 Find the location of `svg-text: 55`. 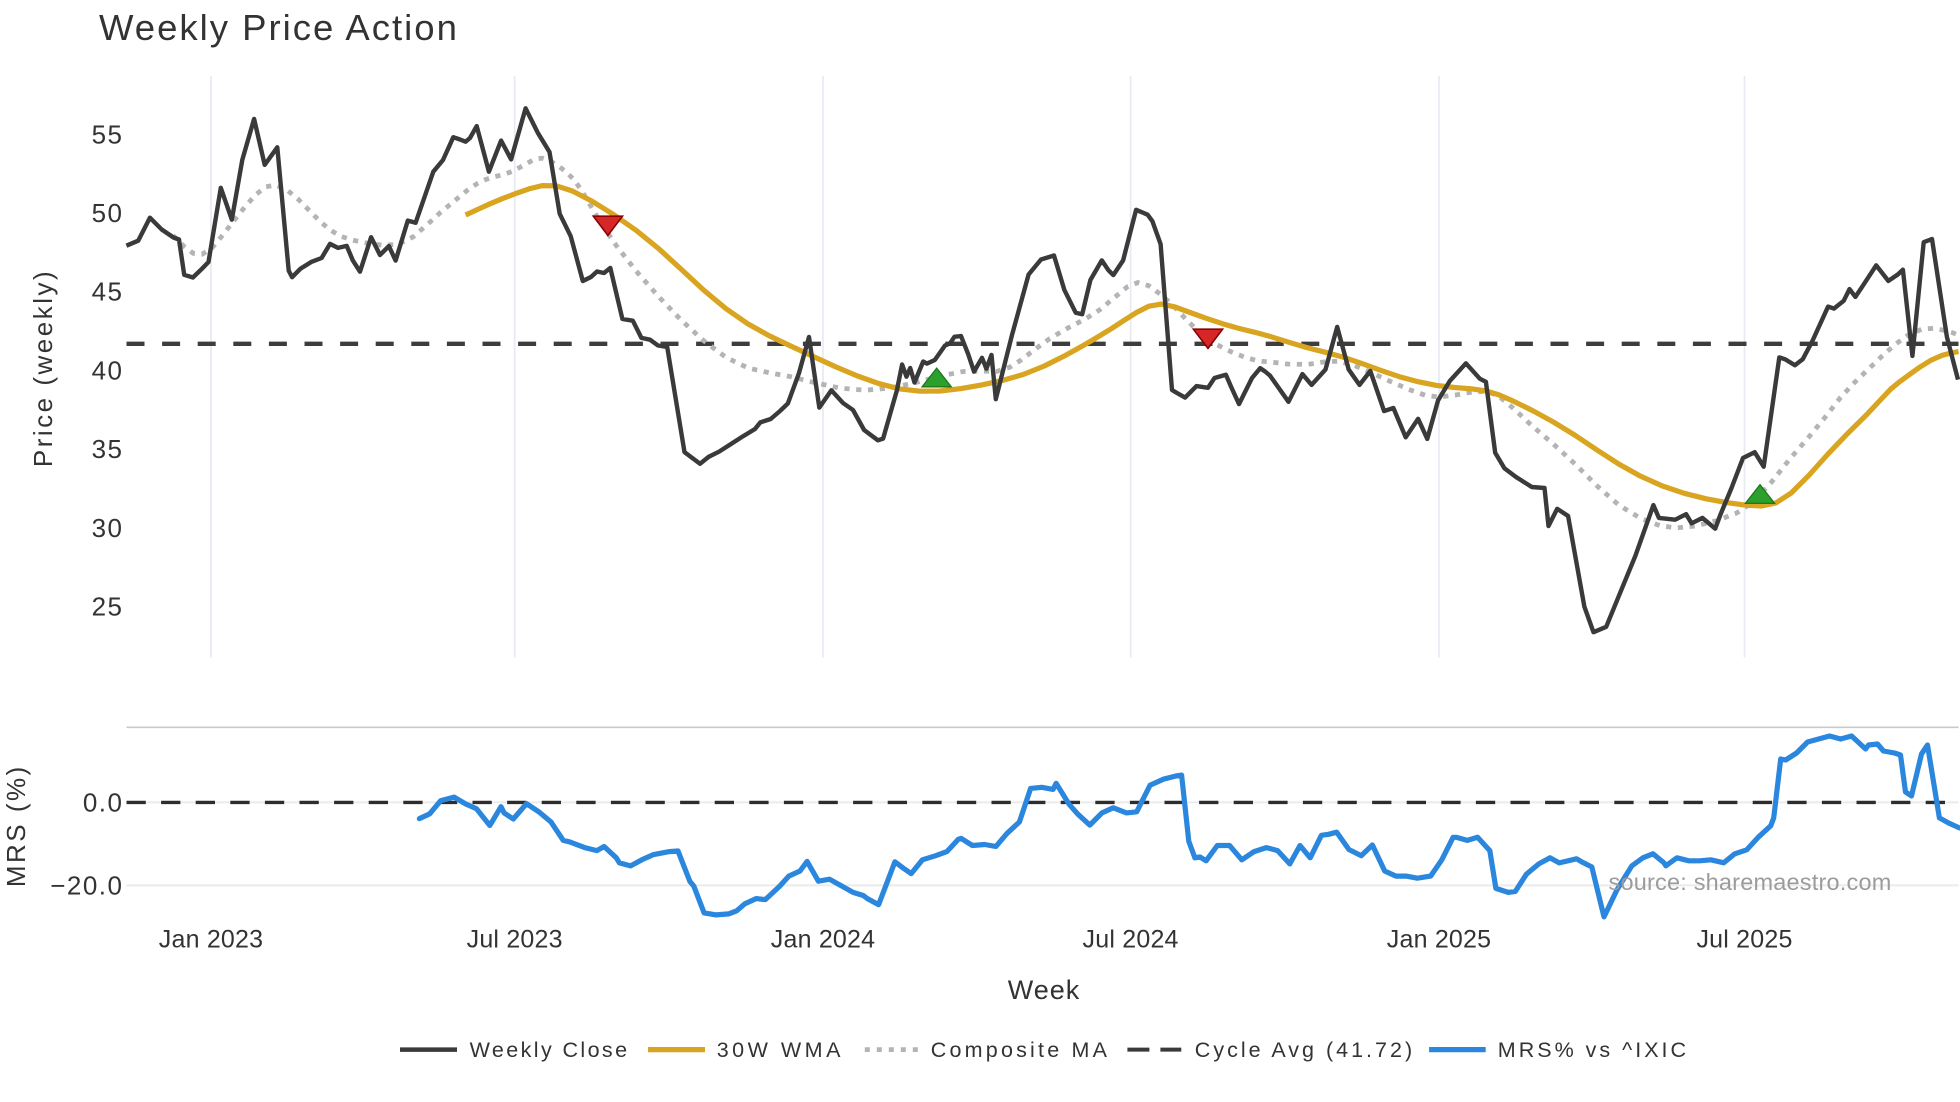

svg-text: 55 is located at coordinates (108, 134).